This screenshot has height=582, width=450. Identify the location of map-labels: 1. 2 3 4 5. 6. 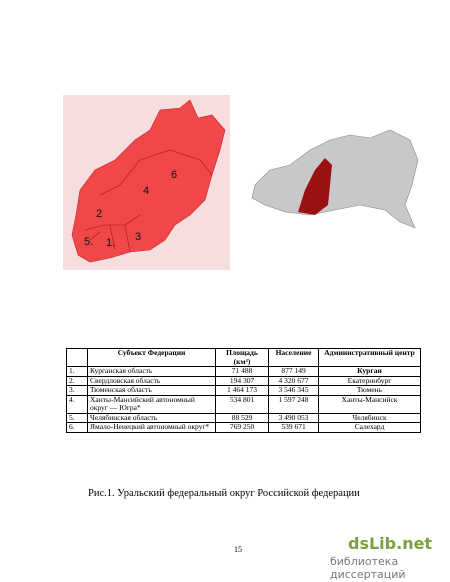
(130, 209).